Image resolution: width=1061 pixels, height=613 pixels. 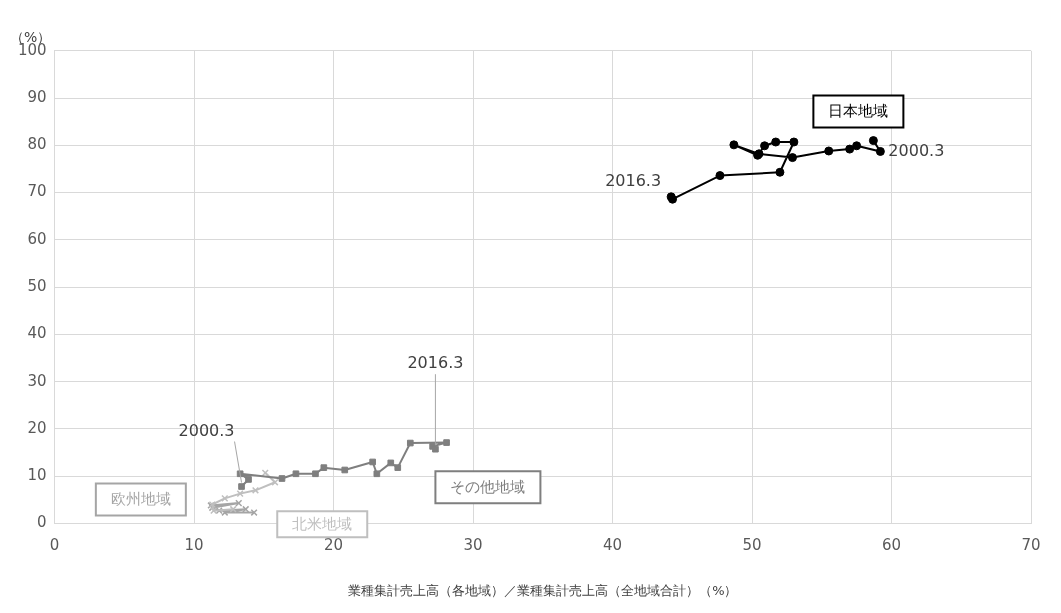 What do you see at coordinates (752, 545) in the screenshot?
I see `x-tick-label: 50` at bounding box center [752, 545].